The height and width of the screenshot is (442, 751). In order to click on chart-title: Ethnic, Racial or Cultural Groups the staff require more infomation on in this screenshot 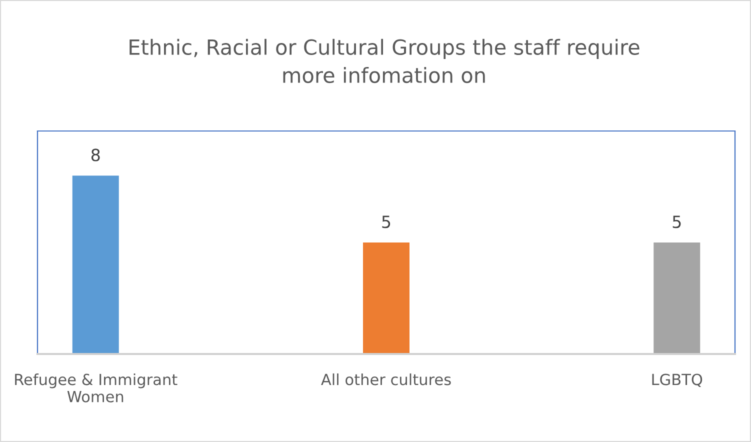, I will do `click(385, 61)`.